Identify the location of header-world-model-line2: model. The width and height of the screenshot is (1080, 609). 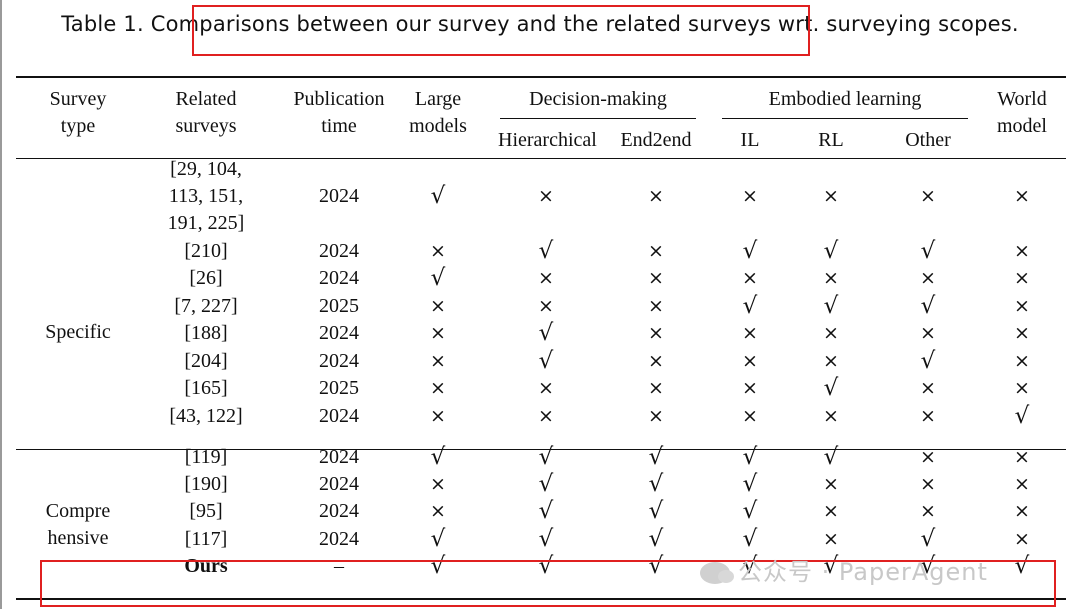
(1022, 126).